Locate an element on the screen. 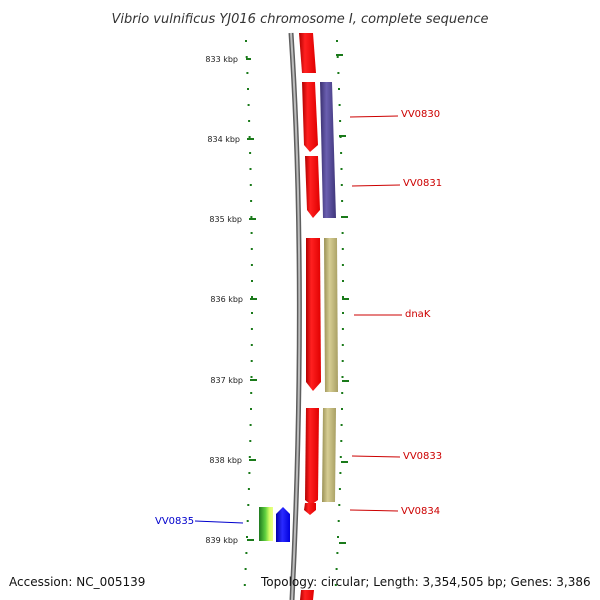 The image size is (600, 600). tick-label-836: 836 kbp is located at coordinates (226, 299).